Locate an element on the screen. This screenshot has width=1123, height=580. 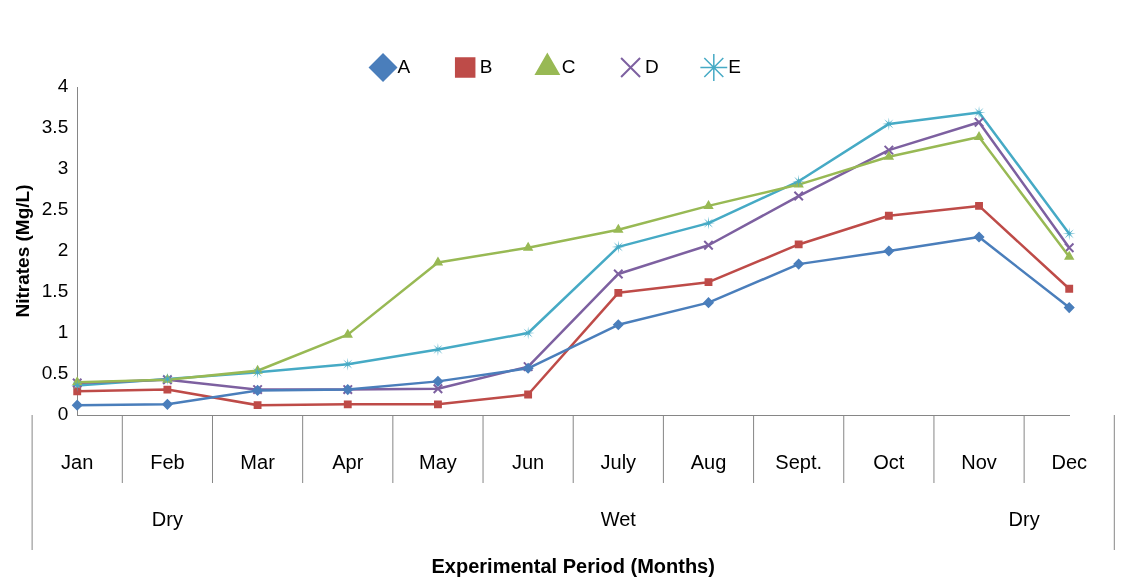
y-tick-label: 1 is located at coordinates (63, 332).